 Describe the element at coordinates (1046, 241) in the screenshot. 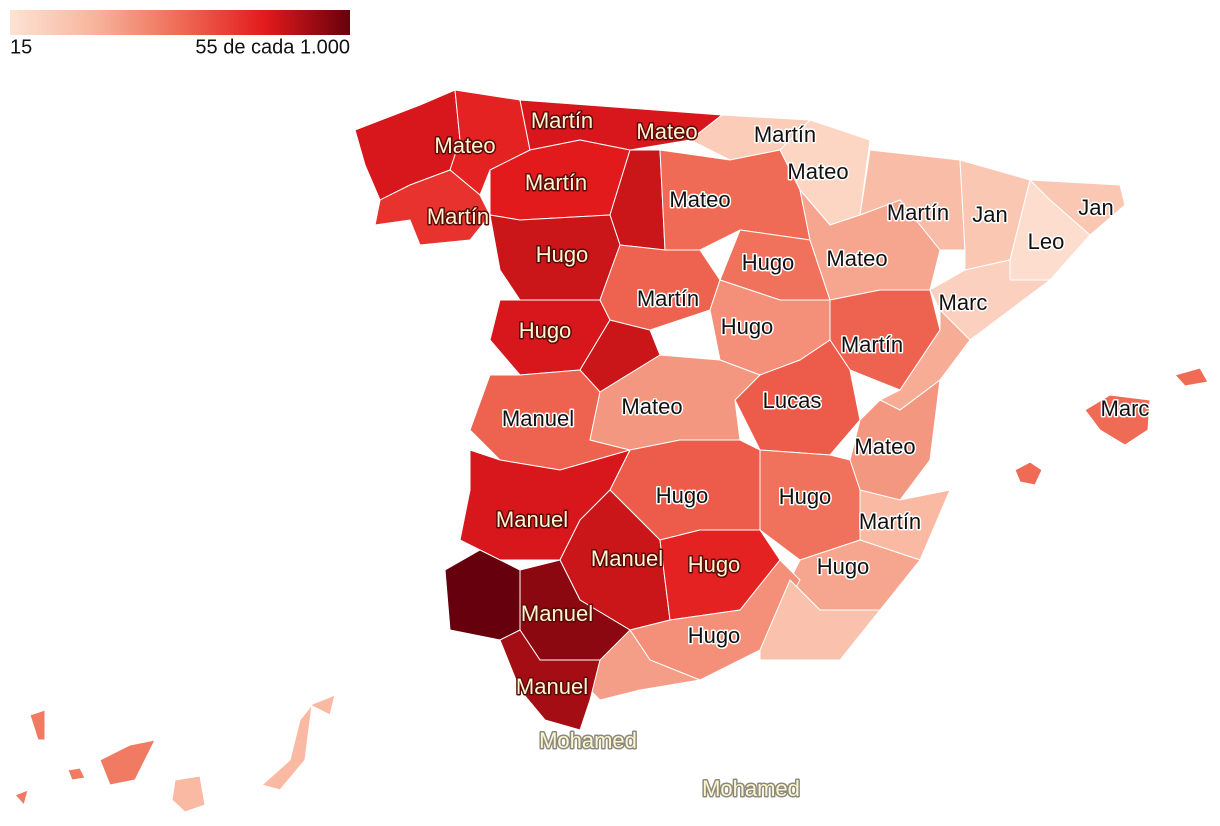

I see `region-label: Leo` at that location.